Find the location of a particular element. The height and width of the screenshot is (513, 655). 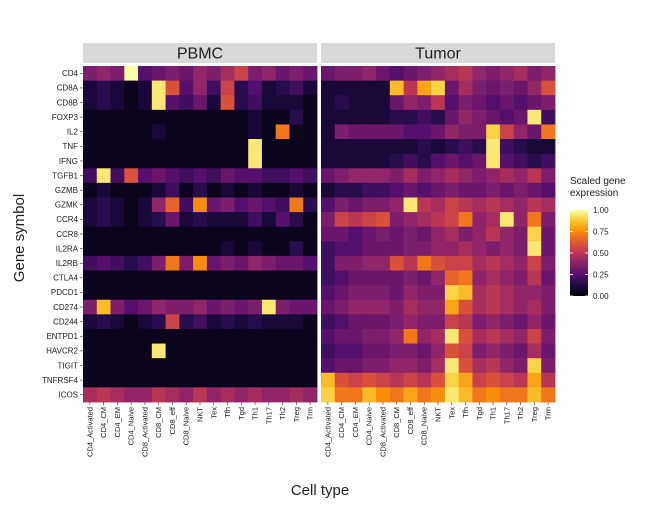

x-tick-label: CD4_EM is located at coordinates (117, 422).